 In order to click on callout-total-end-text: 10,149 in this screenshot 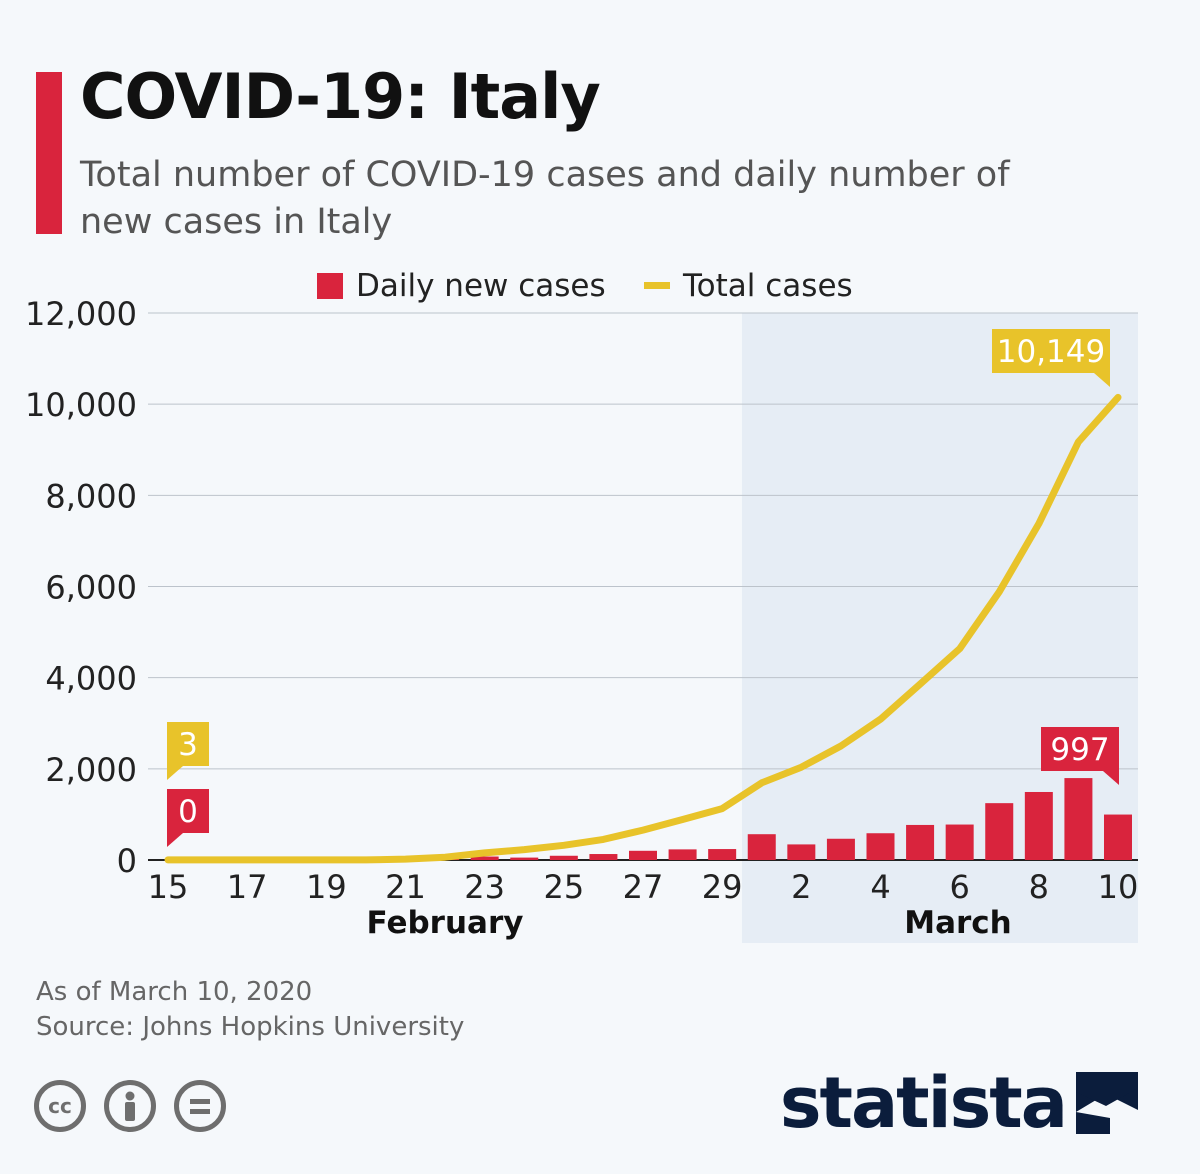, I will do `click(1051, 352)`.